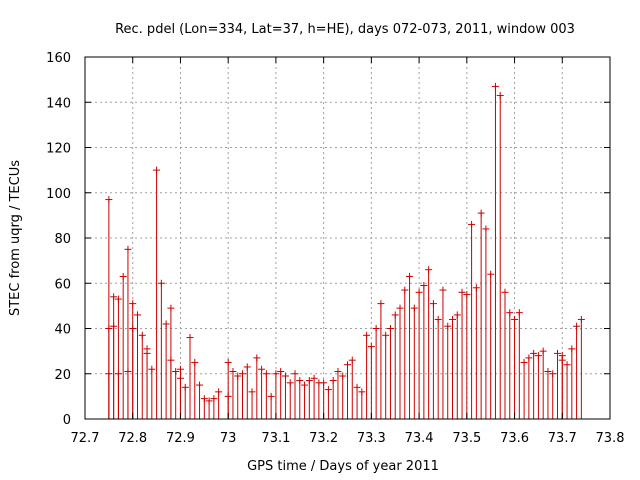  Describe the element at coordinates (85, 438) in the screenshot. I see `x-tick-label: 72.7` at that location.